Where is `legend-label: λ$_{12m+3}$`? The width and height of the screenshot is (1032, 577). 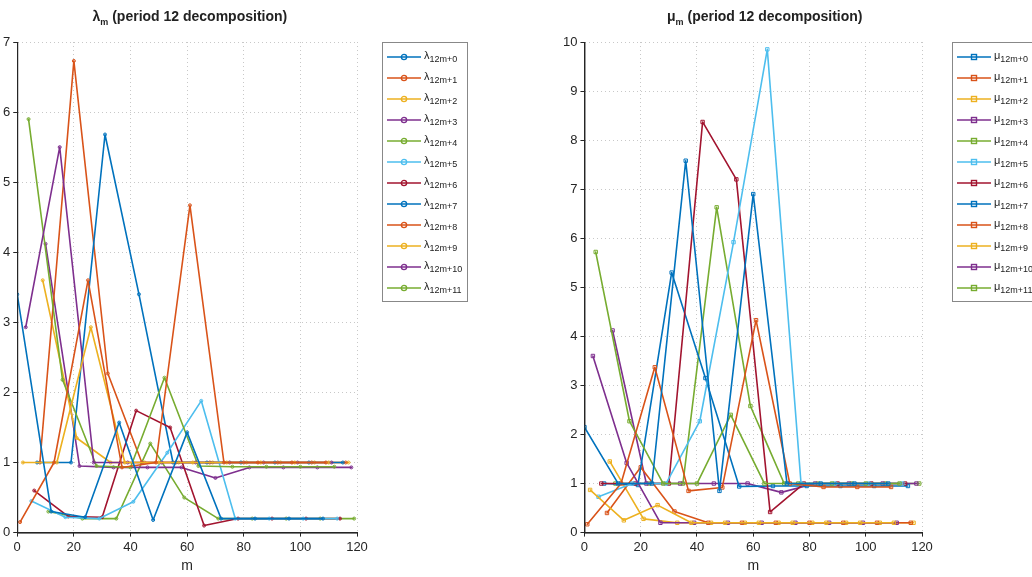
legend-label: λ$_{12m+3}$ is located at coordinates (441, 119).